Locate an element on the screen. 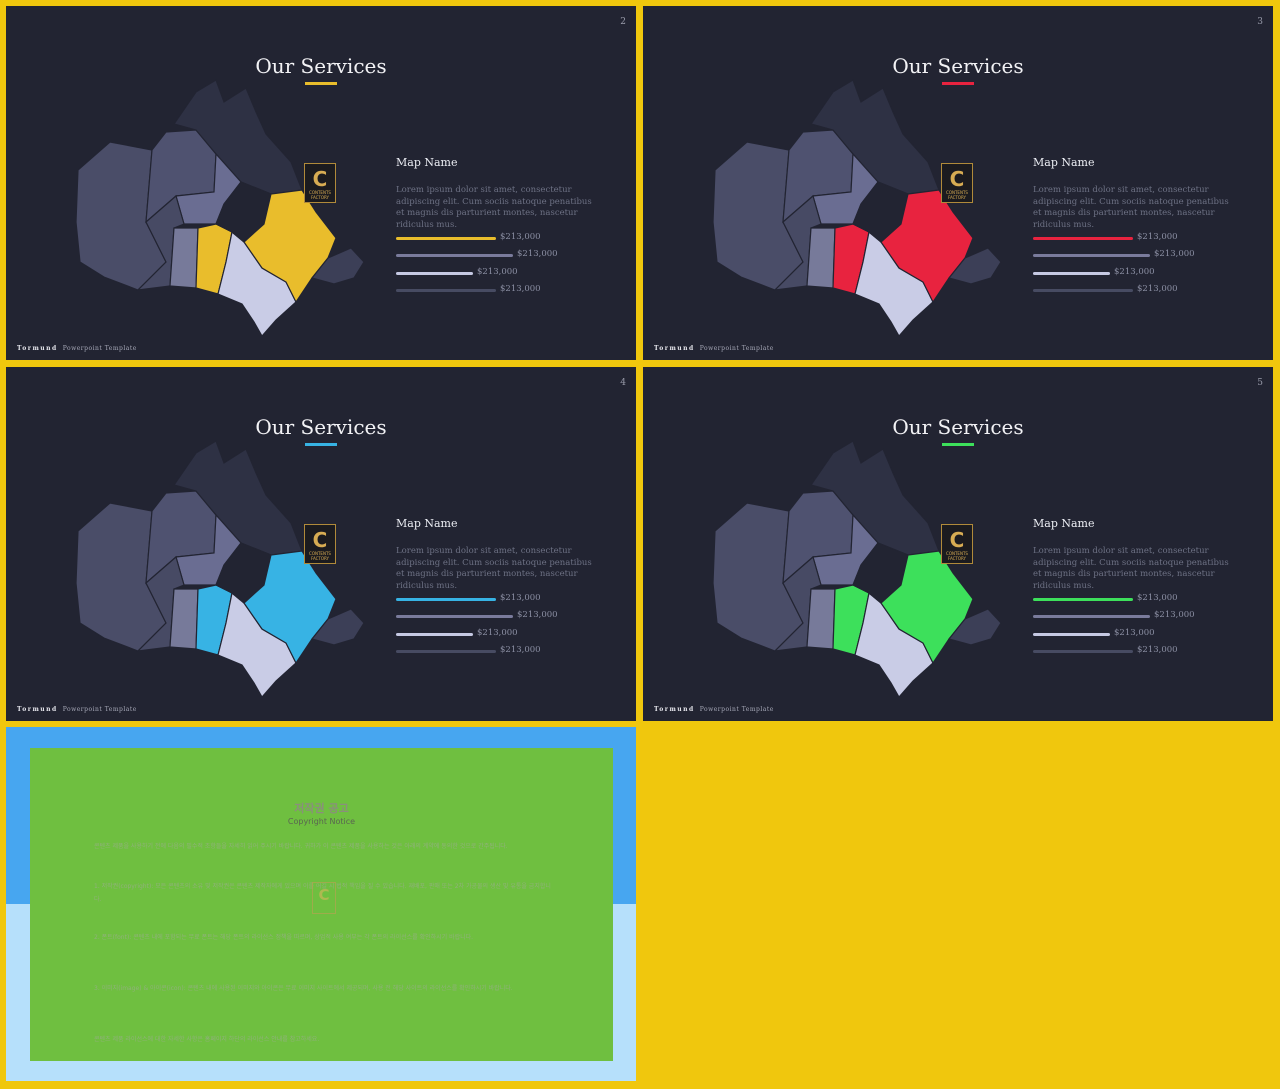 This screenshot has height=1089, width=1280. slide-number: 5 is located at coordinates (1260, 383).